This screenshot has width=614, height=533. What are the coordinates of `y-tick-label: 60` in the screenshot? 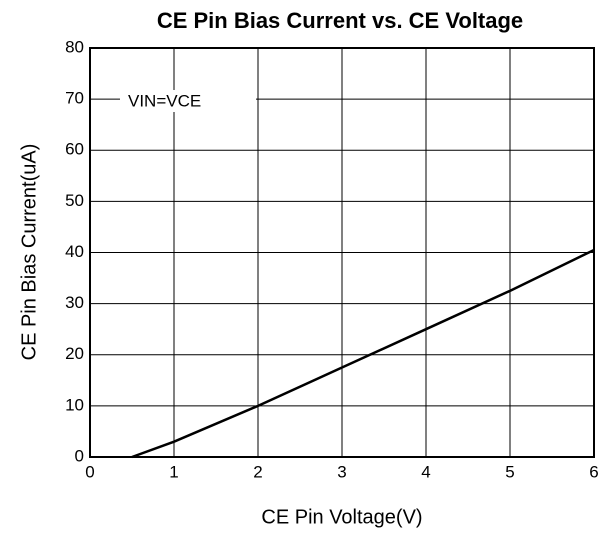 It's located at (74, 149).